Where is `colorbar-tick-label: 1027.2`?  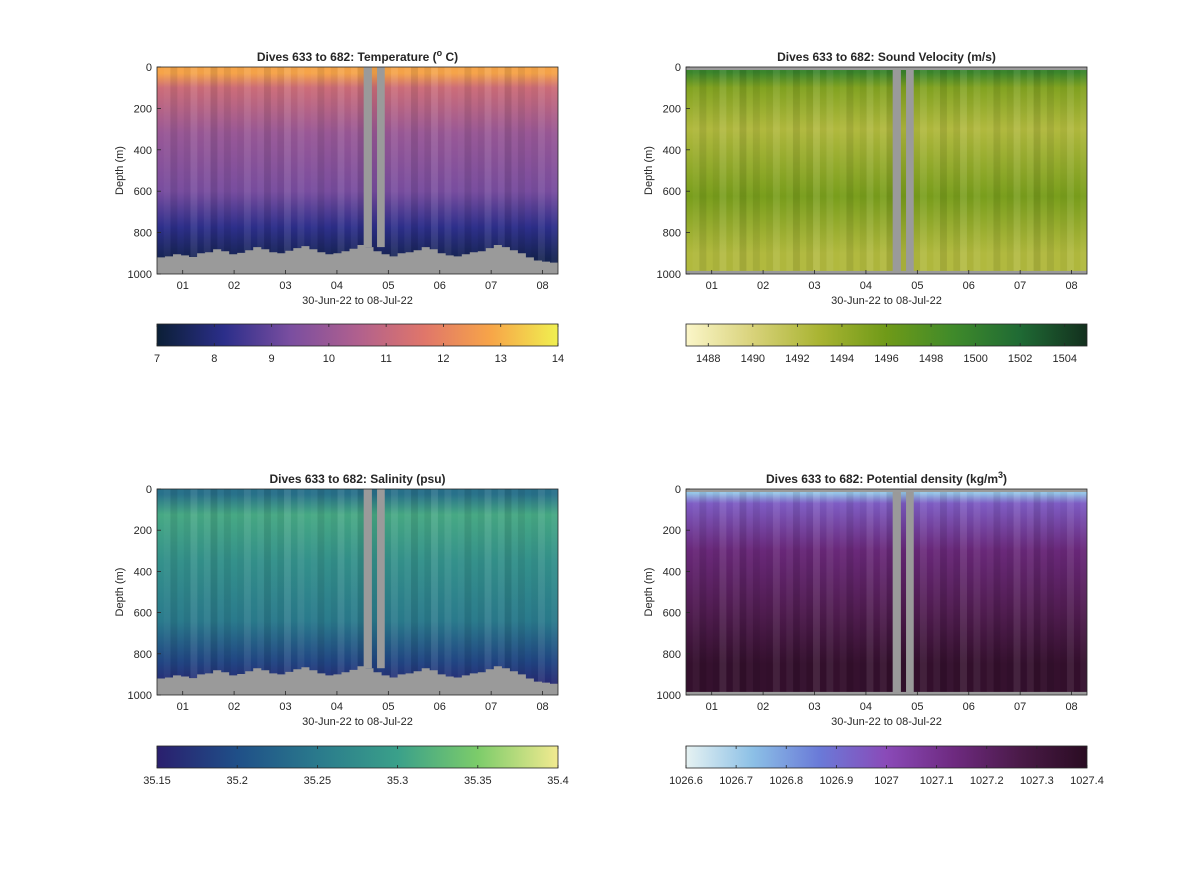
colorbar-tick-label: 1027.2 is located at coordinates (987, 781).